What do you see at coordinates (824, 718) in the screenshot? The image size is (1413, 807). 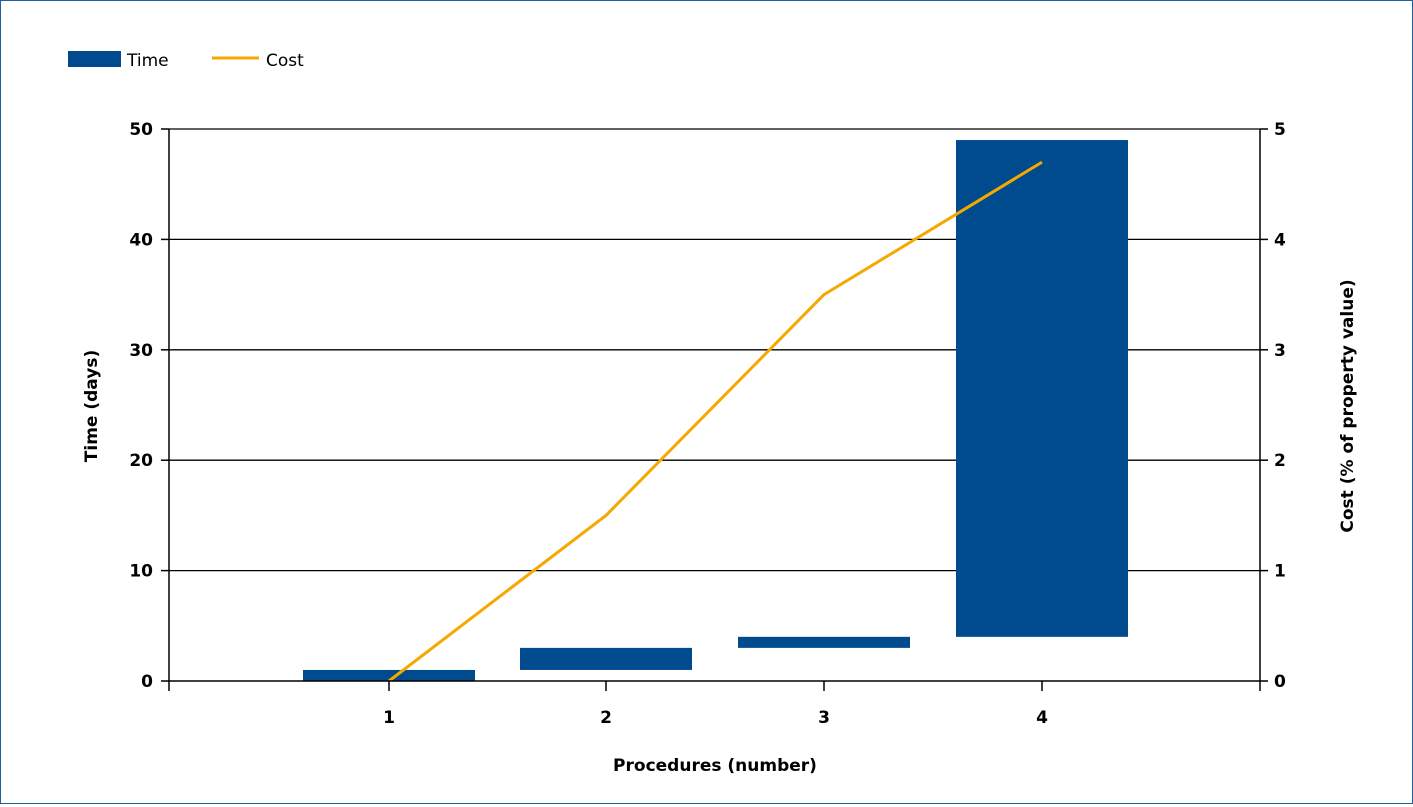 I see `x-tick-label: 3` at bounding box center [824, 718].